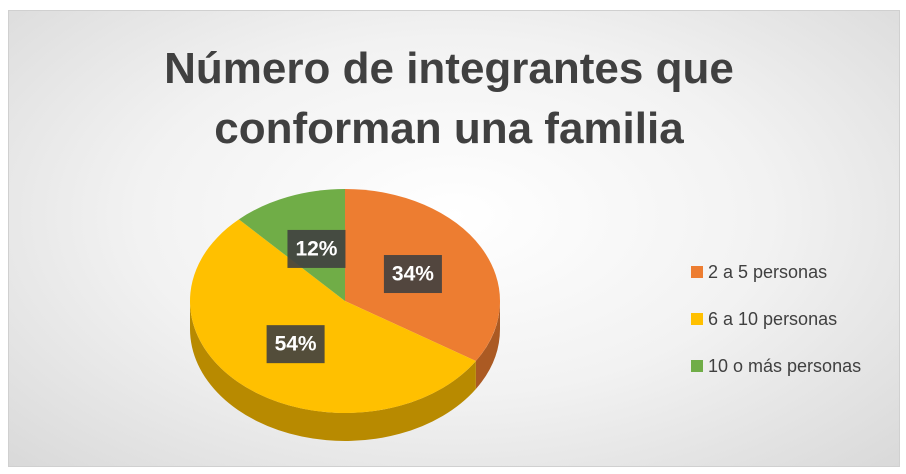  I want to click on legend-label: 2 a 5 personas, so click(767, 272).